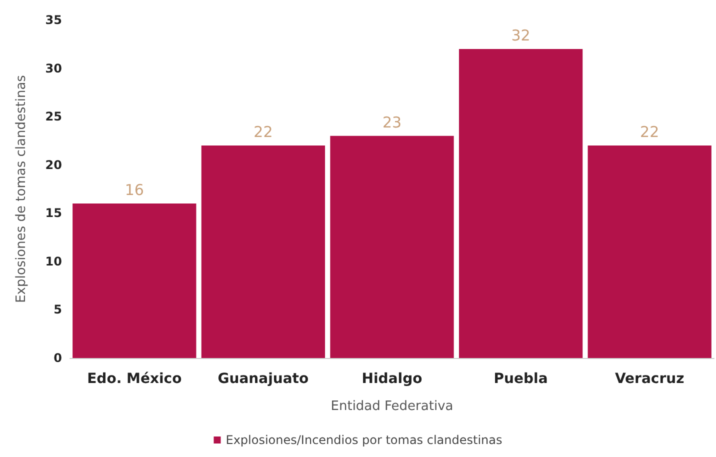 Image resolution: width=716 pixels, height=457 pixels. Describe the element at coordinates (53, 20) in the screenshot. I see `y-tick-label: 35` at that location.